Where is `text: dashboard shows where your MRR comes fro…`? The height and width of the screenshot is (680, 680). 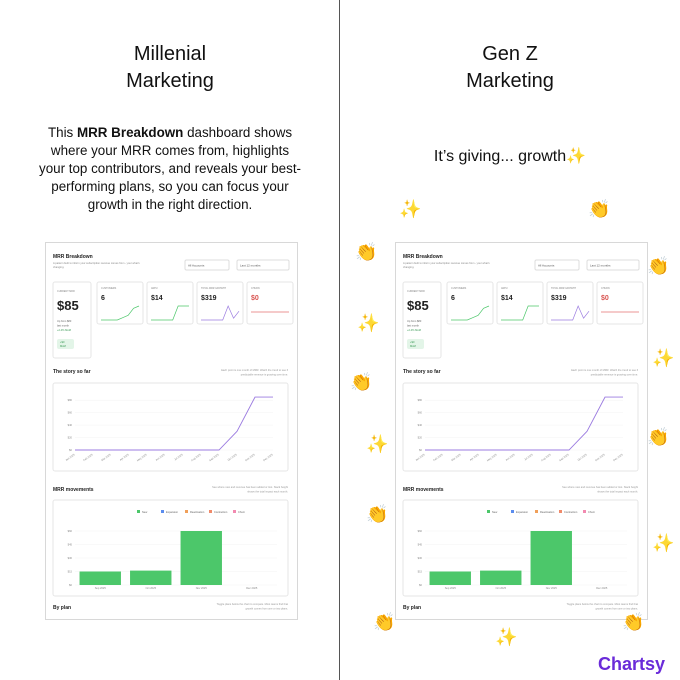 text: dashboard shows where your MRR comes fro… is located at coordinates (170, 168).